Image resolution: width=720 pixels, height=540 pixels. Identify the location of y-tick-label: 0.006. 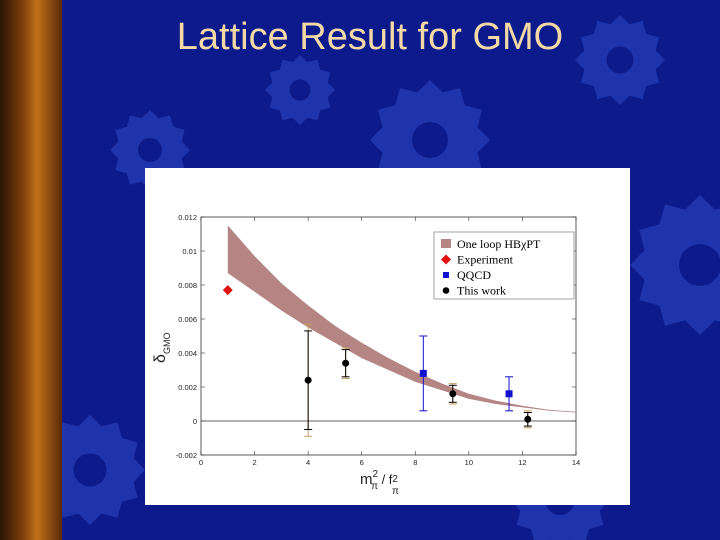
(187, 319).